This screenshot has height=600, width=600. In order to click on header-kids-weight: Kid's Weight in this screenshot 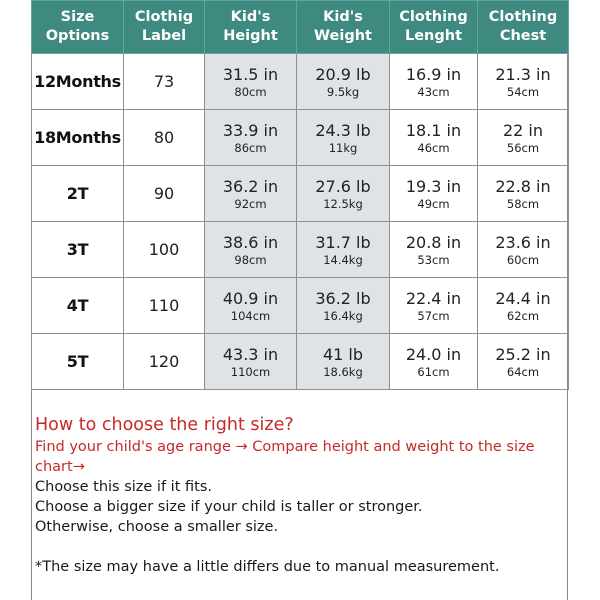, I will do `click(343, 27)`.